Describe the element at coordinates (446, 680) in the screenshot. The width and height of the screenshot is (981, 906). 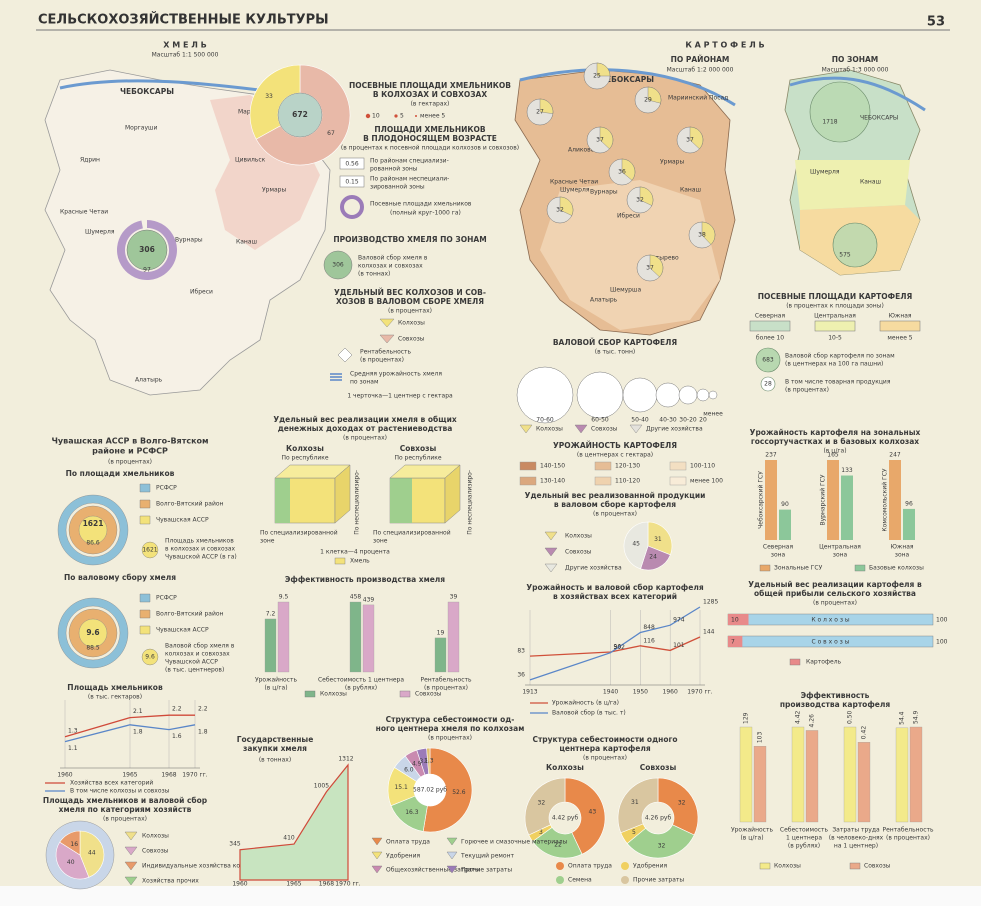
I see `category-label: Рентабельность` at that location.